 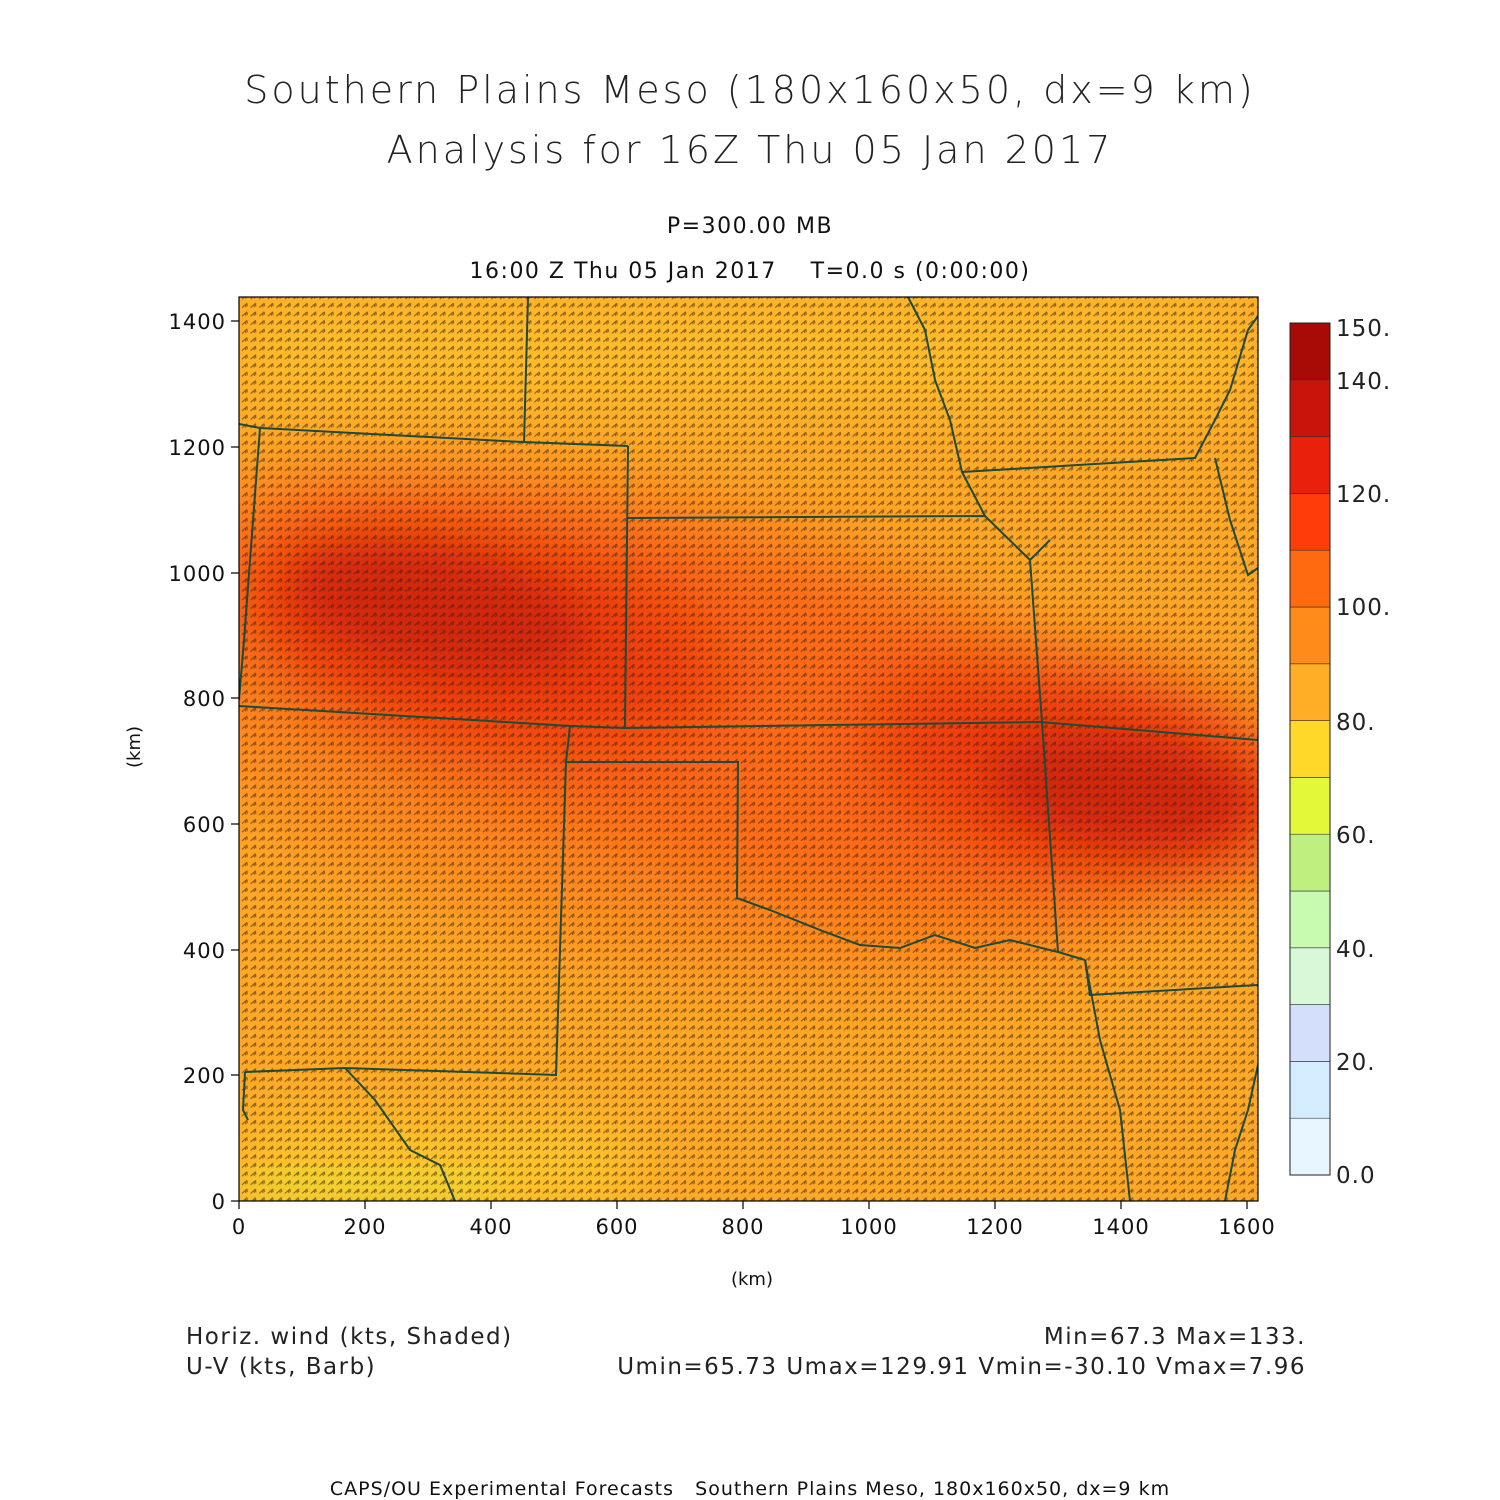 I want to click on x-tick-label: 800, so click(x=742, y=1227).